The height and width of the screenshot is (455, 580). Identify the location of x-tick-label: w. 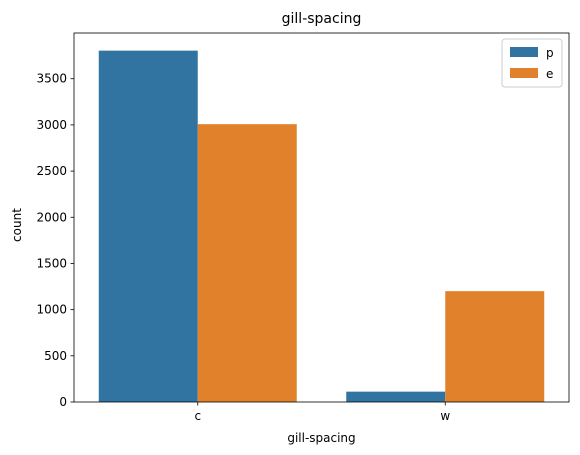
(445, 416).